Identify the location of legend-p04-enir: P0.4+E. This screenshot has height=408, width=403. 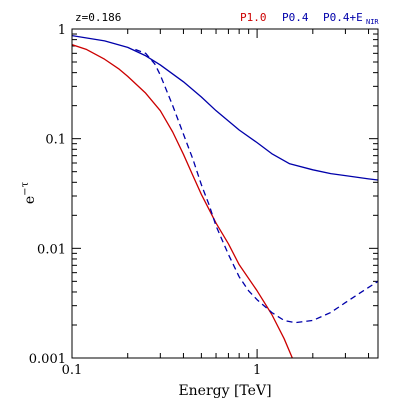
(343, 17).